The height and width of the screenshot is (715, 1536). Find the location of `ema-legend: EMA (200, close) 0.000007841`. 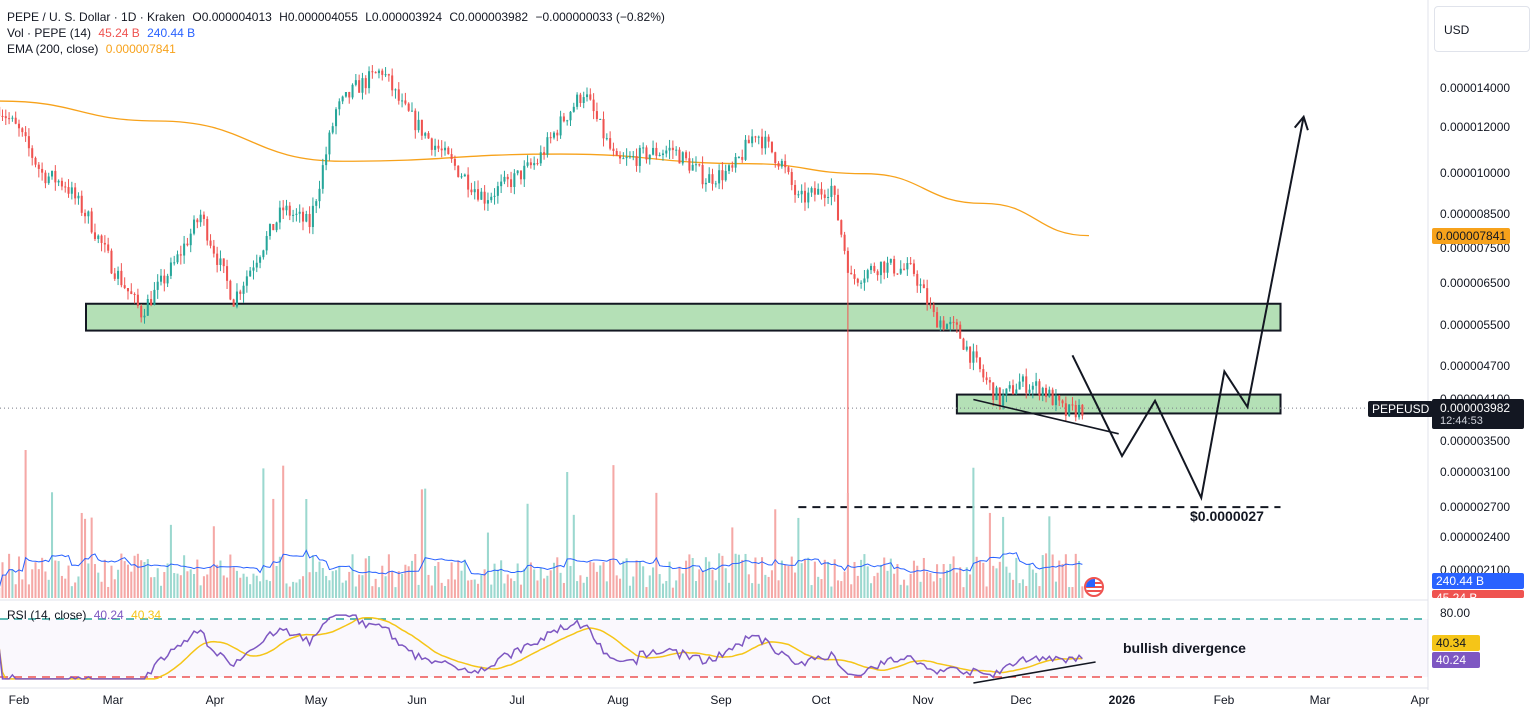

ema-legend: EMA (200, close) 0.000007841 is located at coordinates (93, 49).